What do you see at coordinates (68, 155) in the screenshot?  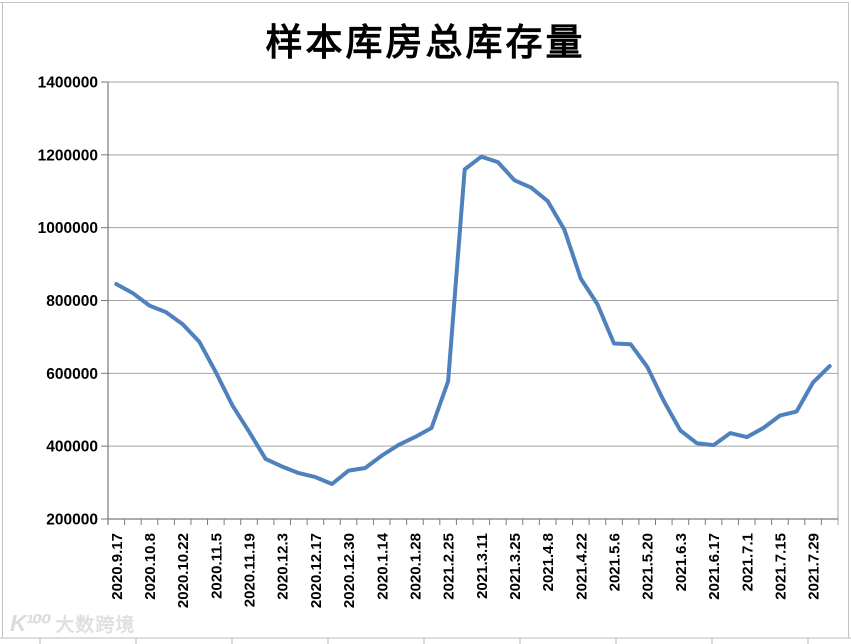 I see `y-axis-label: 1200000` at bounding box center [68, 155].